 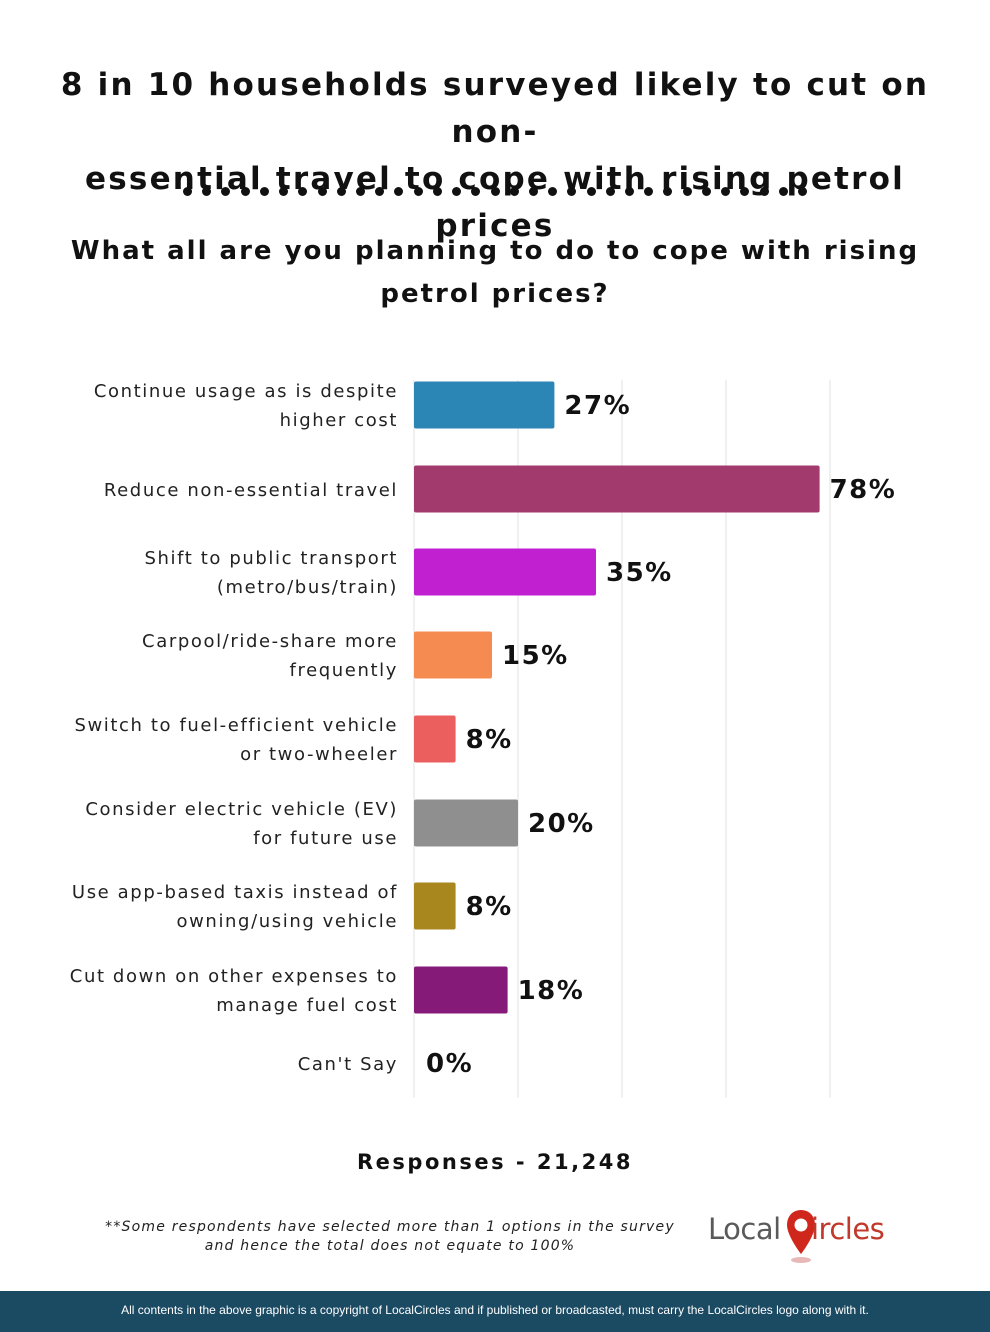 I want to click on data-label: 20%, so click(x=561, y=824).